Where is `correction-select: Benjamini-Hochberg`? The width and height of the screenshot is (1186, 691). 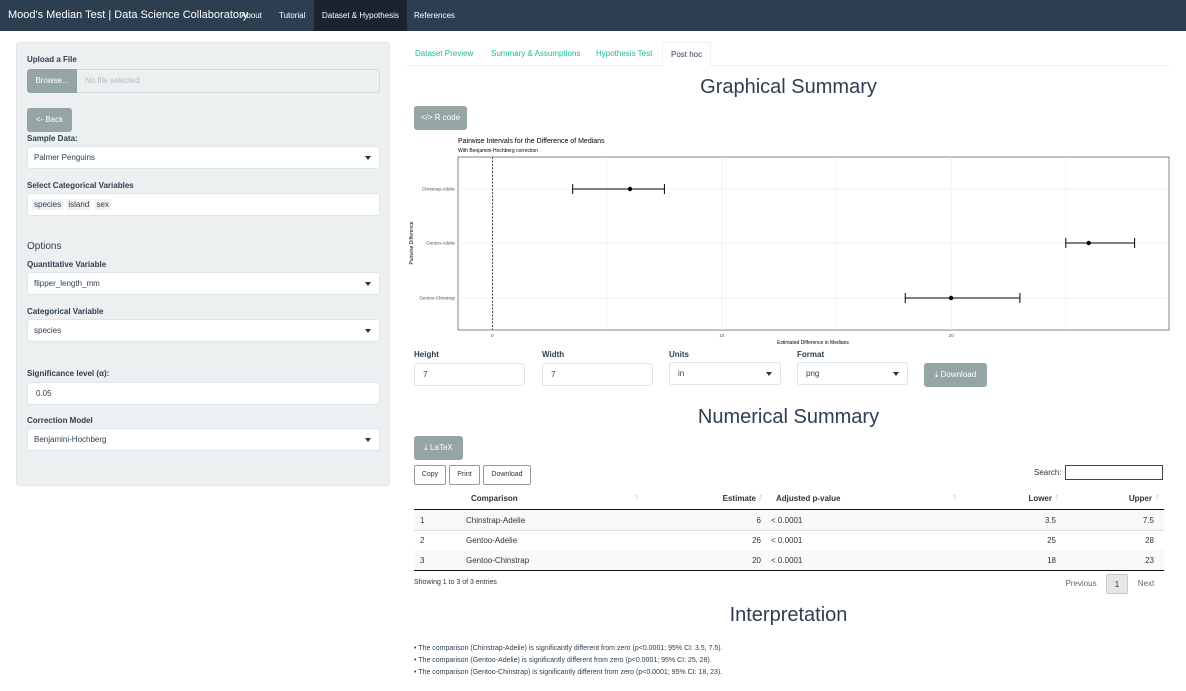
correction-select: Benjamini-Hochberg is located at coordinates (203, 439).